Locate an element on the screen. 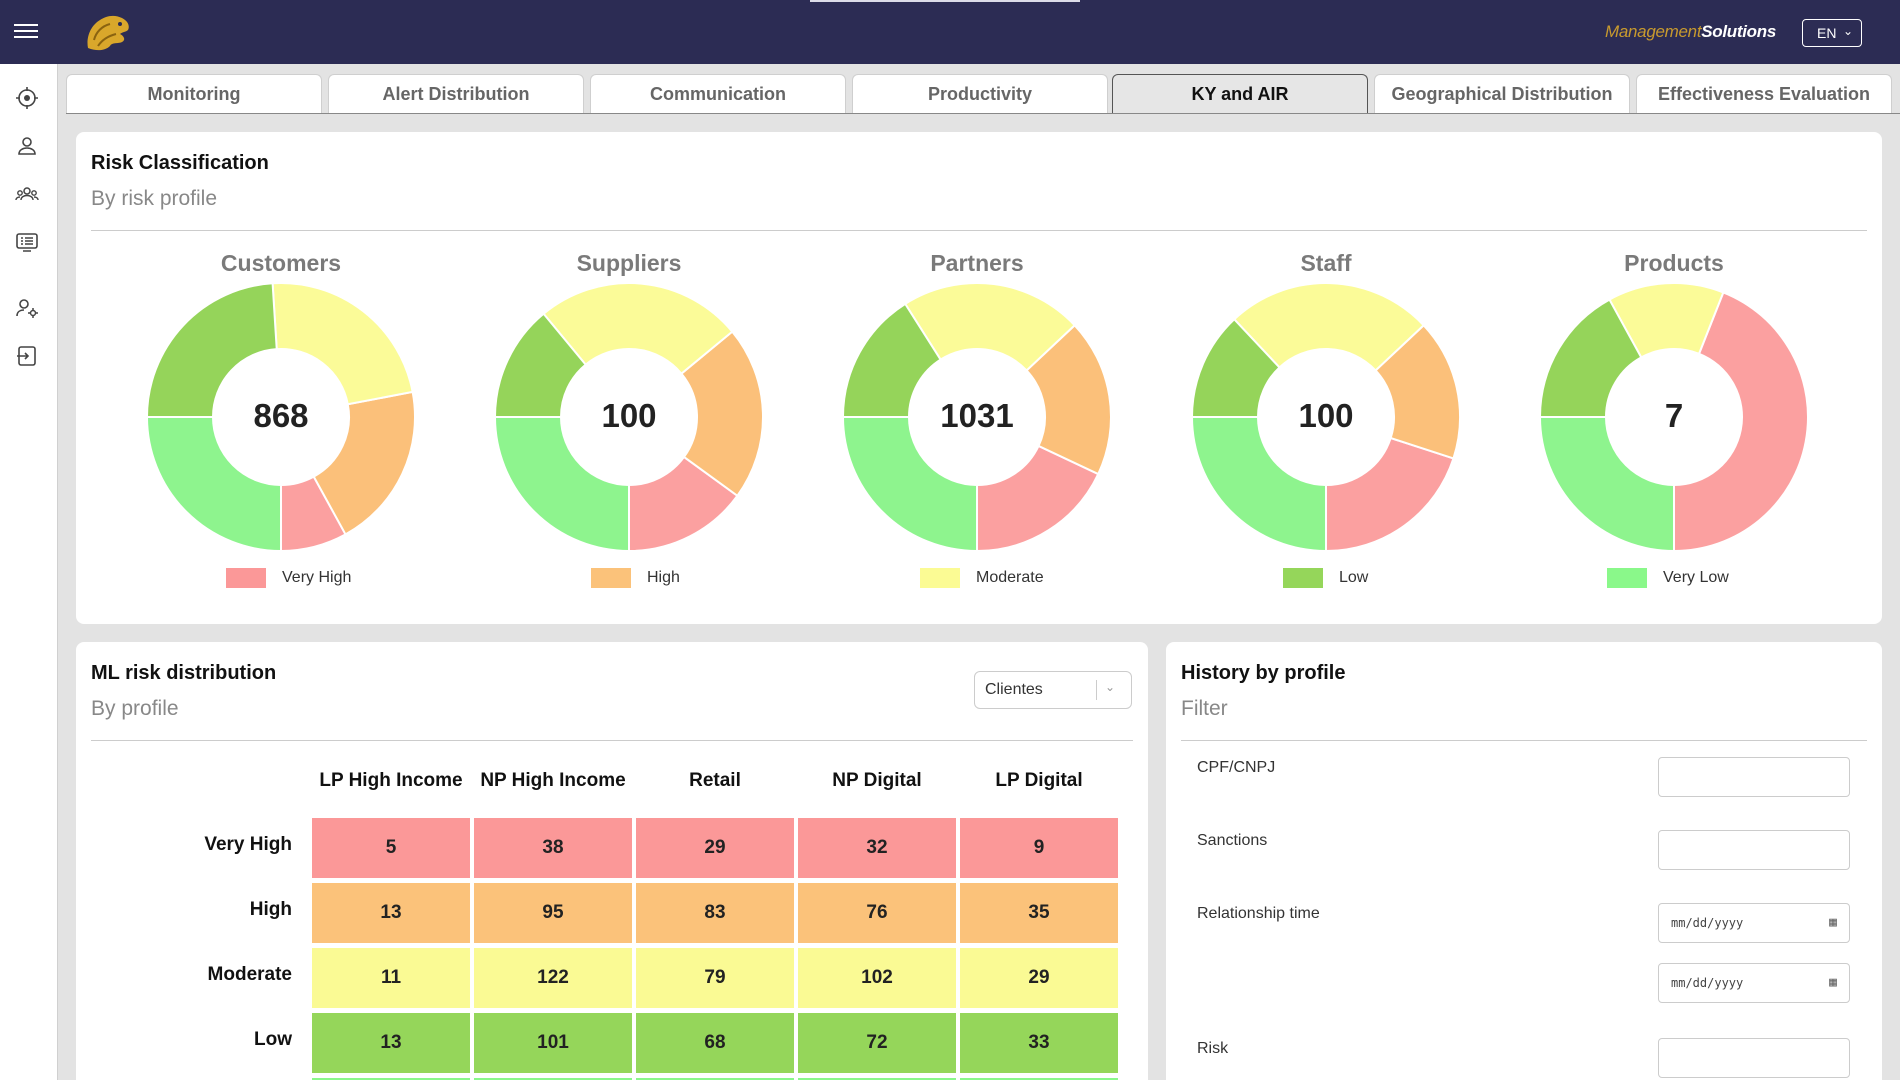  suppliers-donut-chart is located at coordinates (629, 417).